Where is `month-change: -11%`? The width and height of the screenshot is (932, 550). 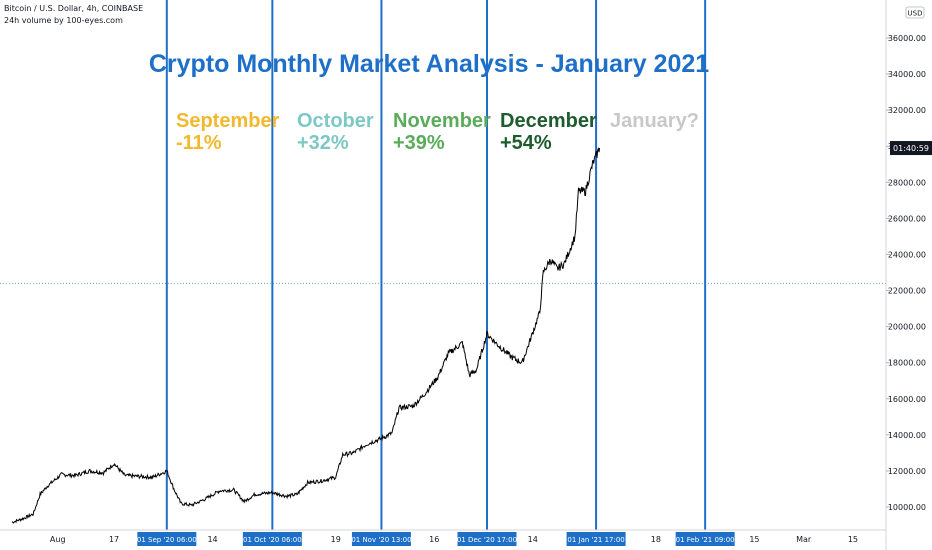
month-change: -11% is located at coordinates (199, 143).